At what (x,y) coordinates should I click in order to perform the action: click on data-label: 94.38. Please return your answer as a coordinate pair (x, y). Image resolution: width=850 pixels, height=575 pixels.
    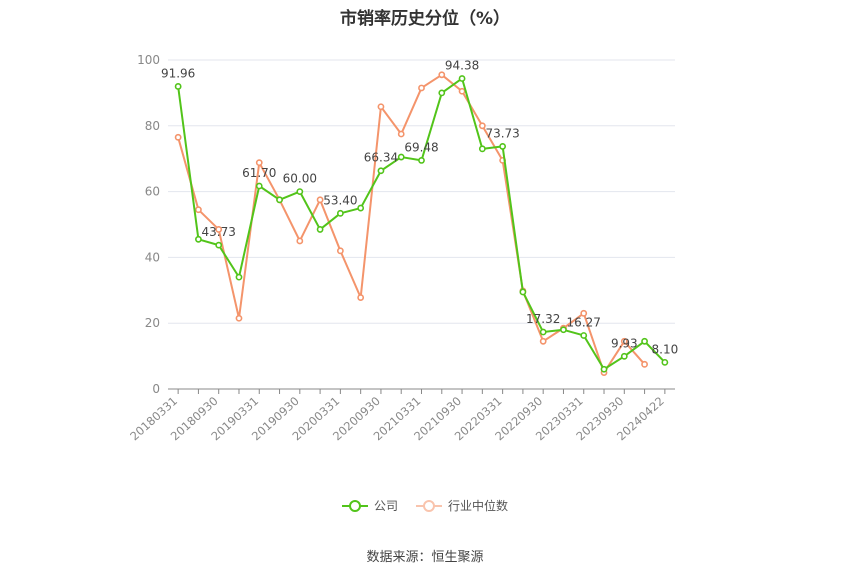
    Looking at the image, I should click on (462, 65).